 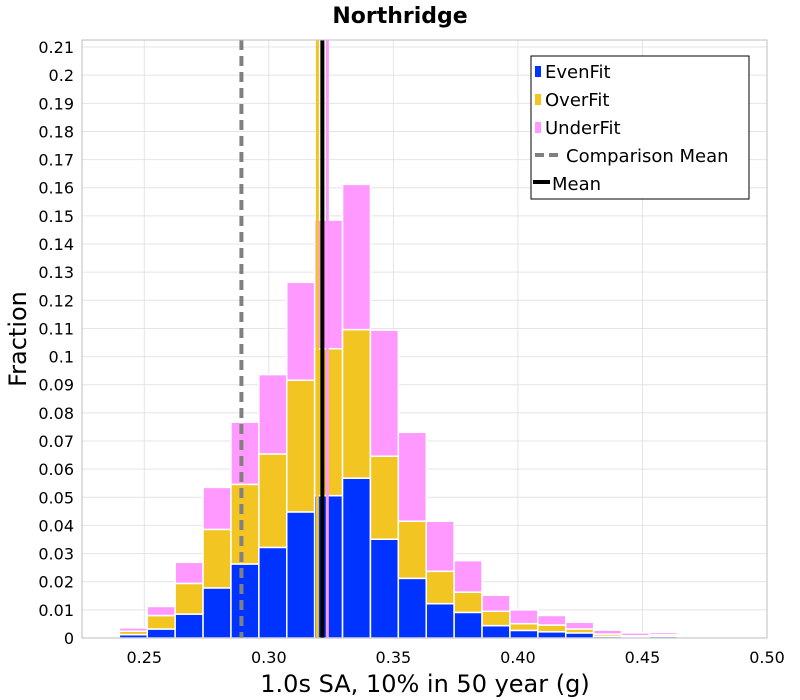 I want to click on x-tick-label: 0.40, so click(x=518, y=657).